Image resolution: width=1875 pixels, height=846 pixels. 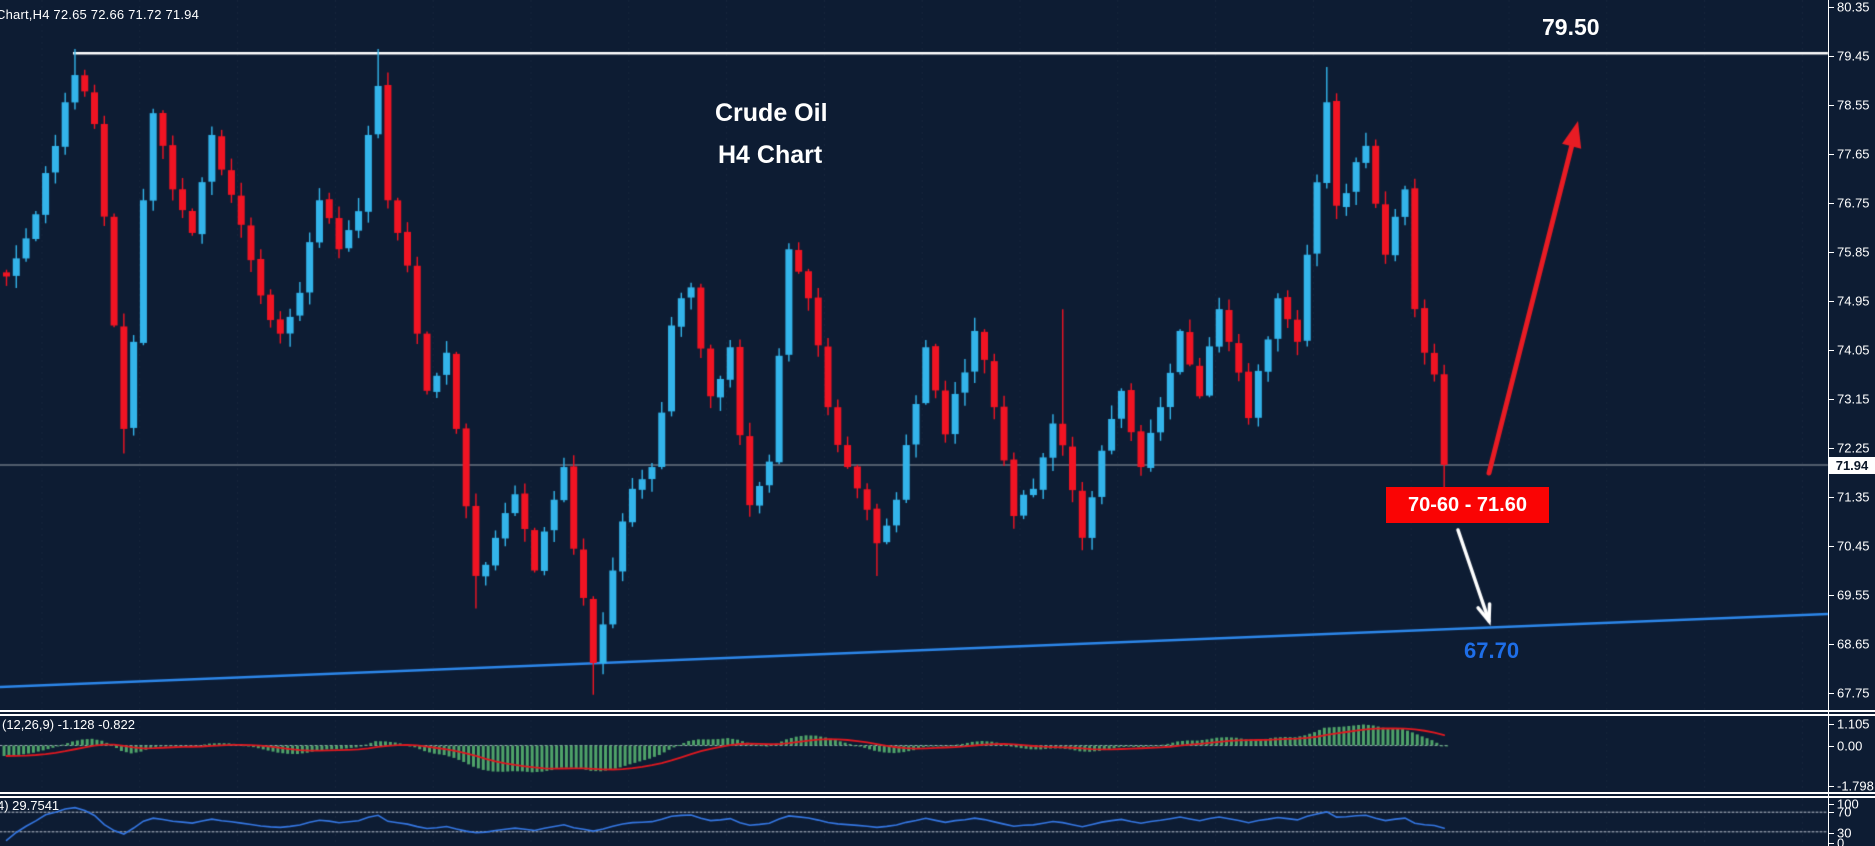 I want to click on current-price-tag: 71.94, so click(x=1852, y=465).